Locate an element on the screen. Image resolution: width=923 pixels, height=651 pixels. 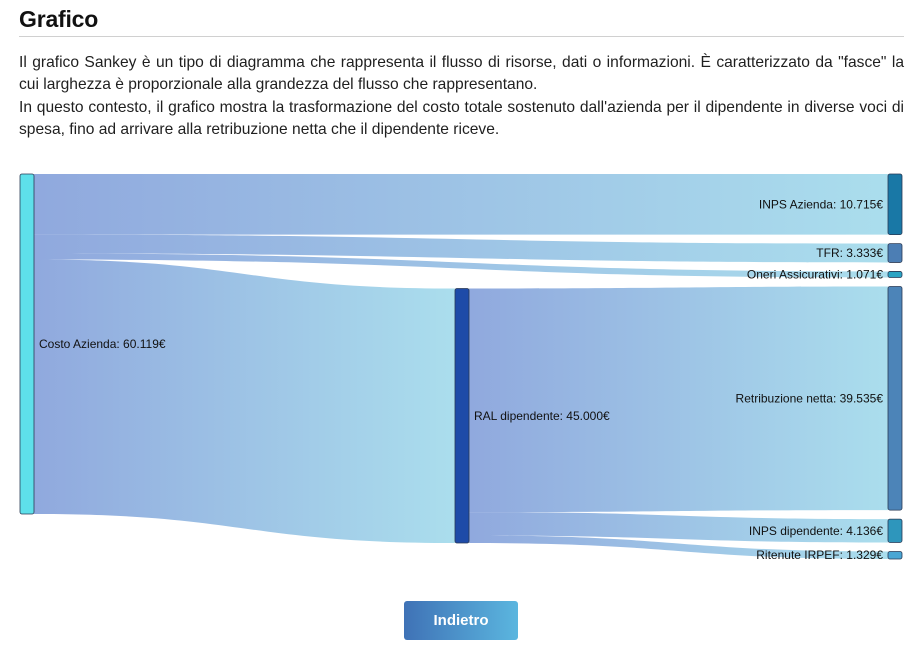
back-button: Indietro is located at coordinates (461, 620).